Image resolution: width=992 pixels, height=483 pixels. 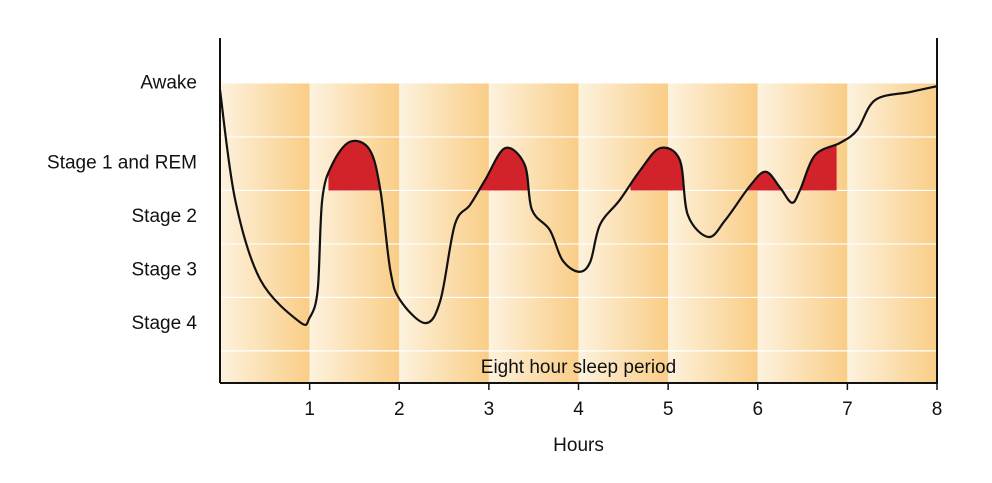 What do you see at coordinates (668, 409) in the screenshot?
I see `x-tick-label: 5` at bounding box center [668, 409].